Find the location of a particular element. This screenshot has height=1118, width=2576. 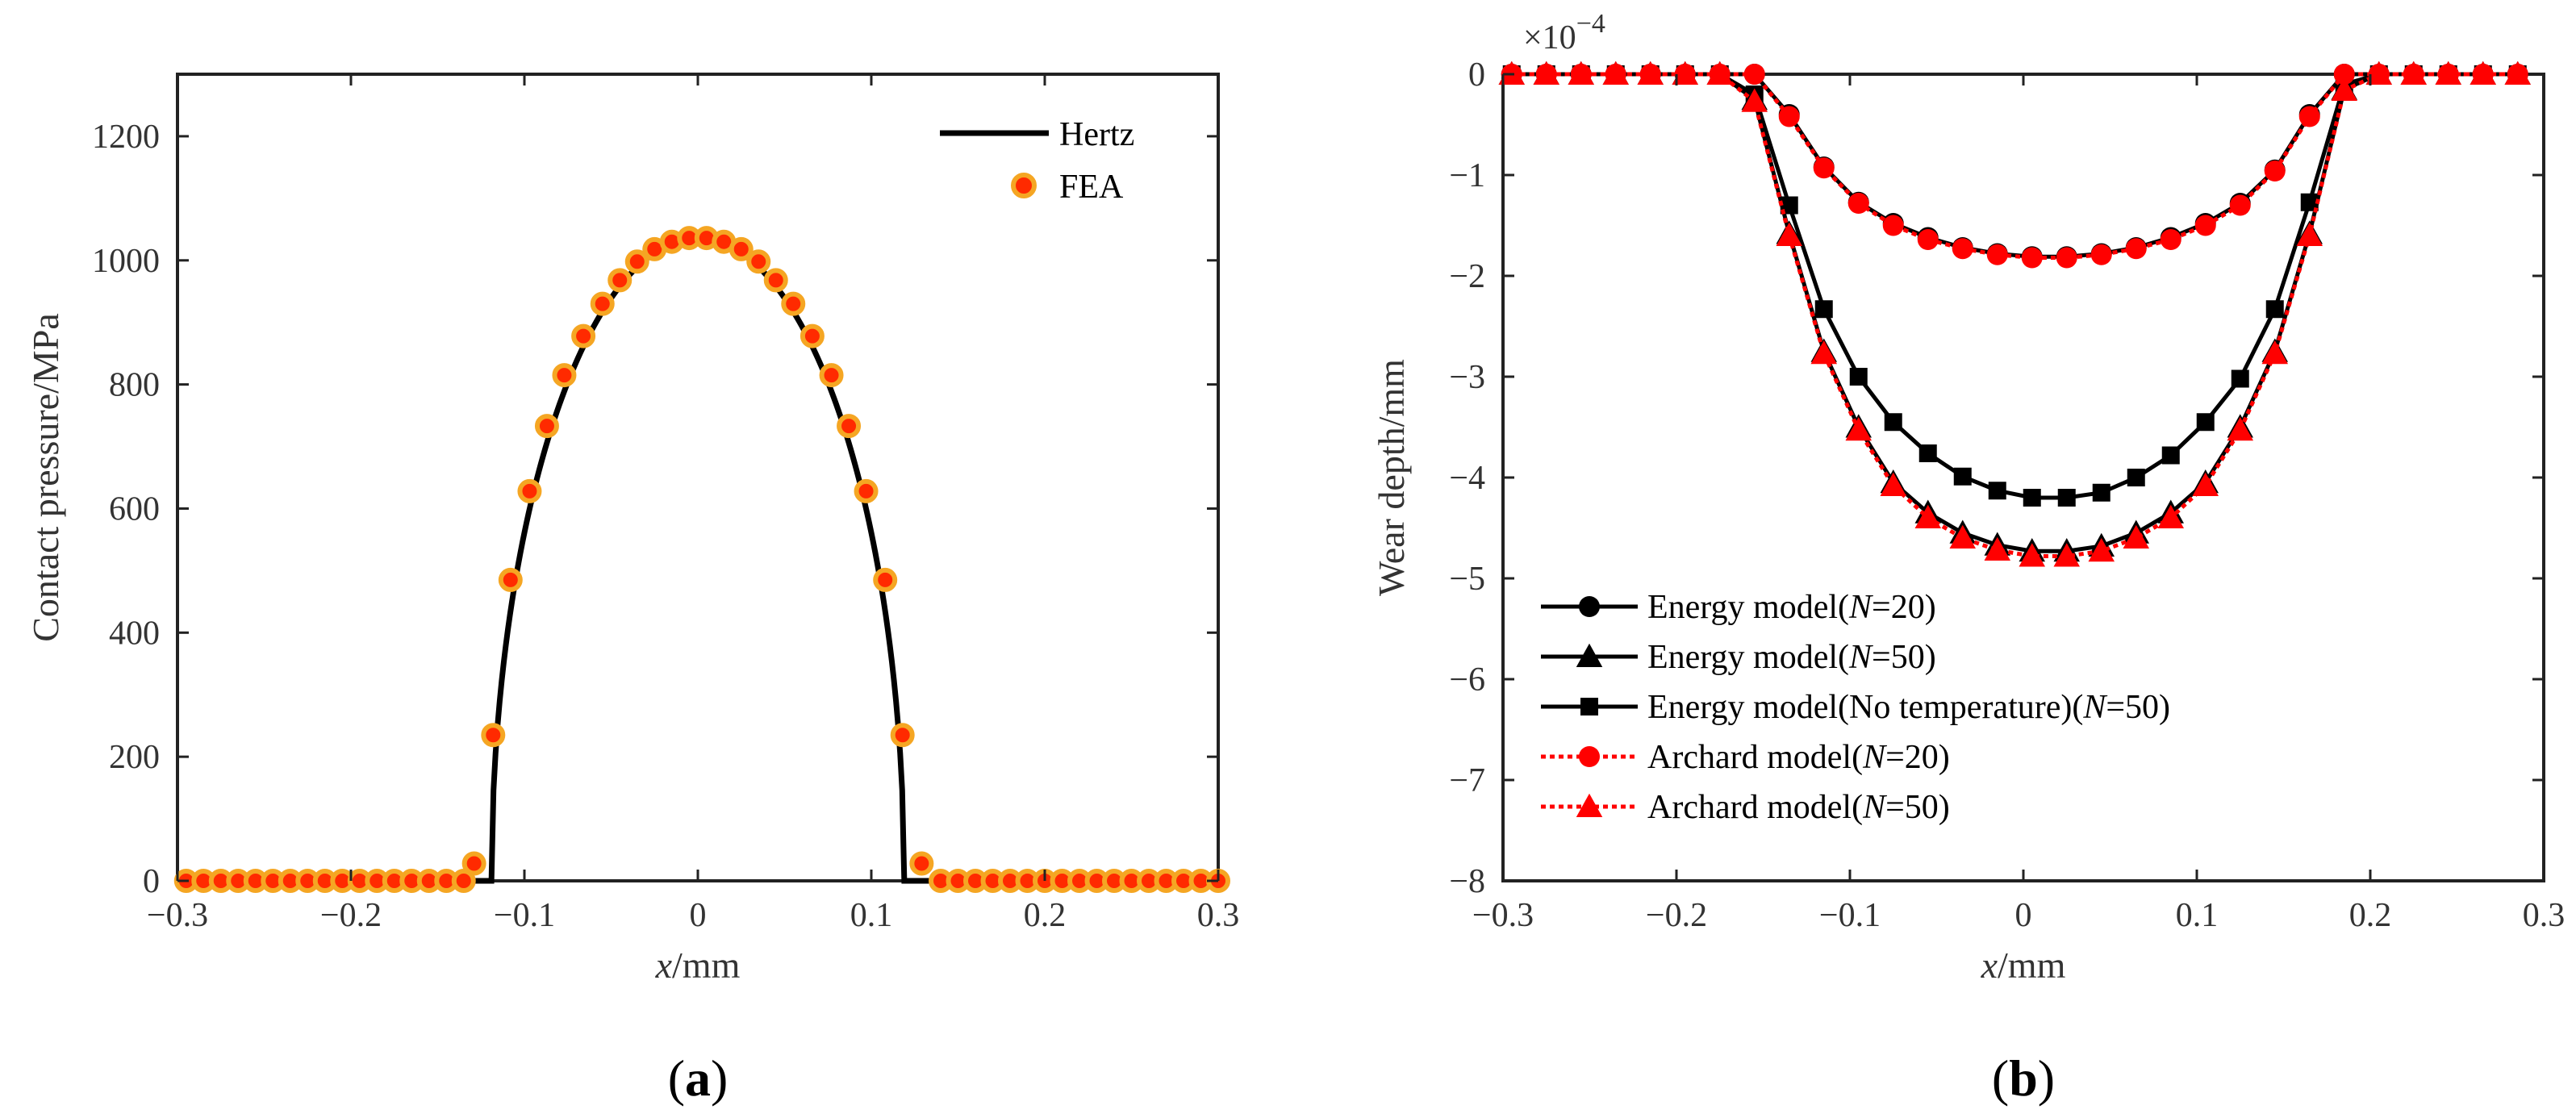

chart-a-xtick-label: 0.3 is located at coordinates (1218, 915).